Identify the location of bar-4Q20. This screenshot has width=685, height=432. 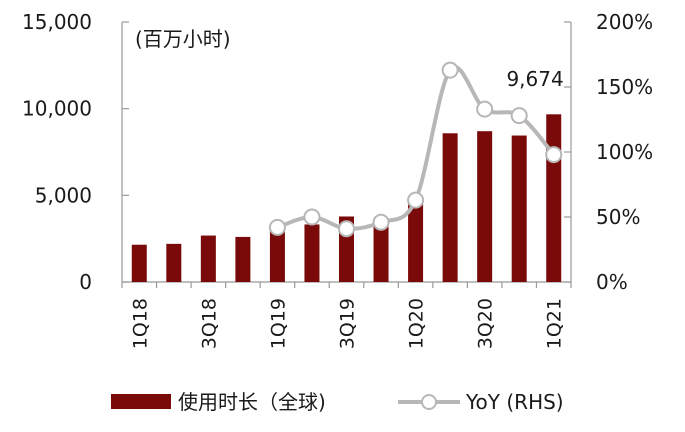
(519, 208).